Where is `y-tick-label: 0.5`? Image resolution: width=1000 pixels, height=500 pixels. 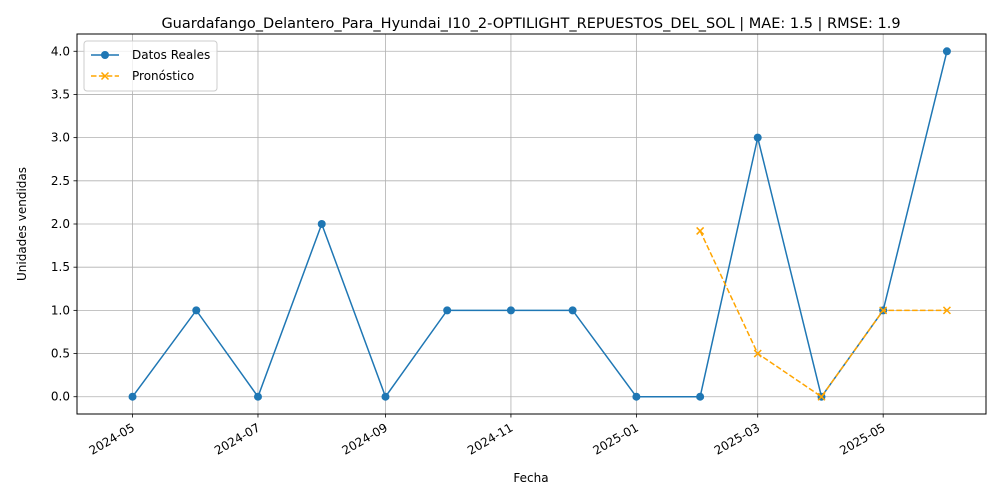 y-tick-label: 0.5 is located at coordinates (60, 354).